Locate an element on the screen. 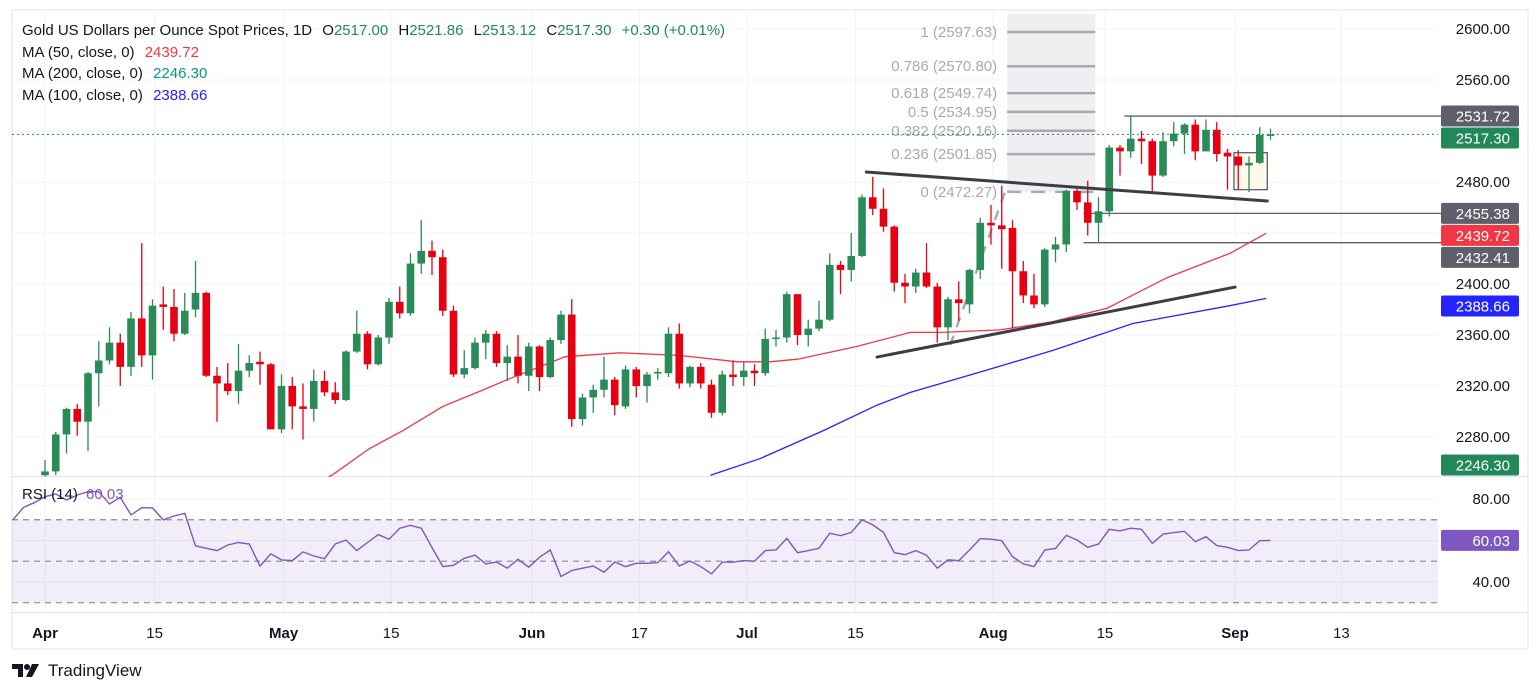  indicator-ma200: MA (200, close, 0) 2246.30 is located at coordinates (373, 74).